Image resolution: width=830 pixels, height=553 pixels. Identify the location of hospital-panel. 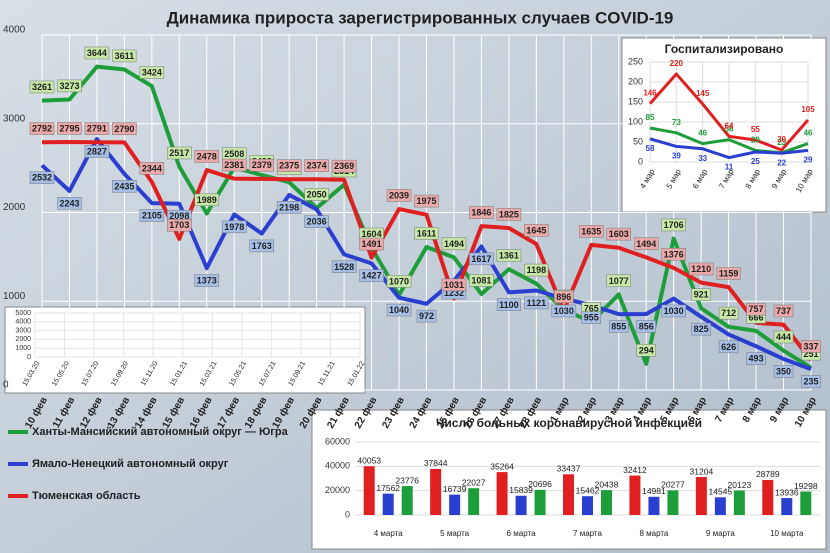
(724, 125).